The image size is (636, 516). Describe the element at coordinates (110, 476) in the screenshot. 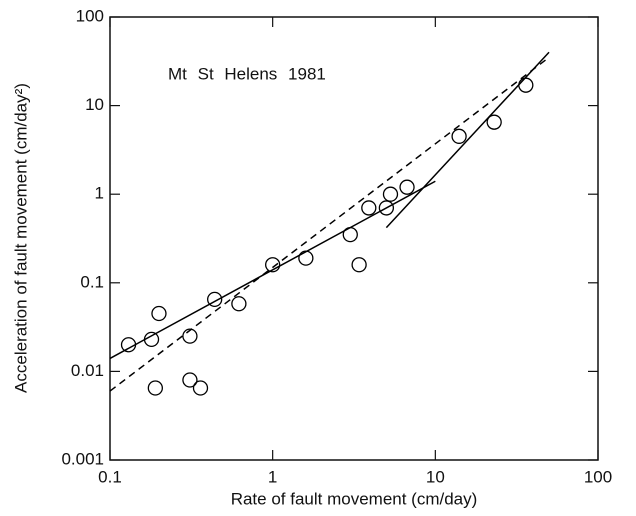

I see `x-tick-label: 0.1` at that location.